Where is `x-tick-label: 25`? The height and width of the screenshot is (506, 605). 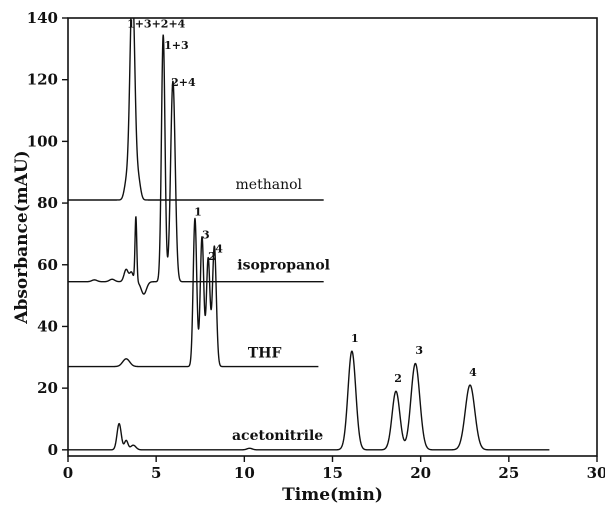
x-tick-label: 25 is located at coordinates (508, 473).